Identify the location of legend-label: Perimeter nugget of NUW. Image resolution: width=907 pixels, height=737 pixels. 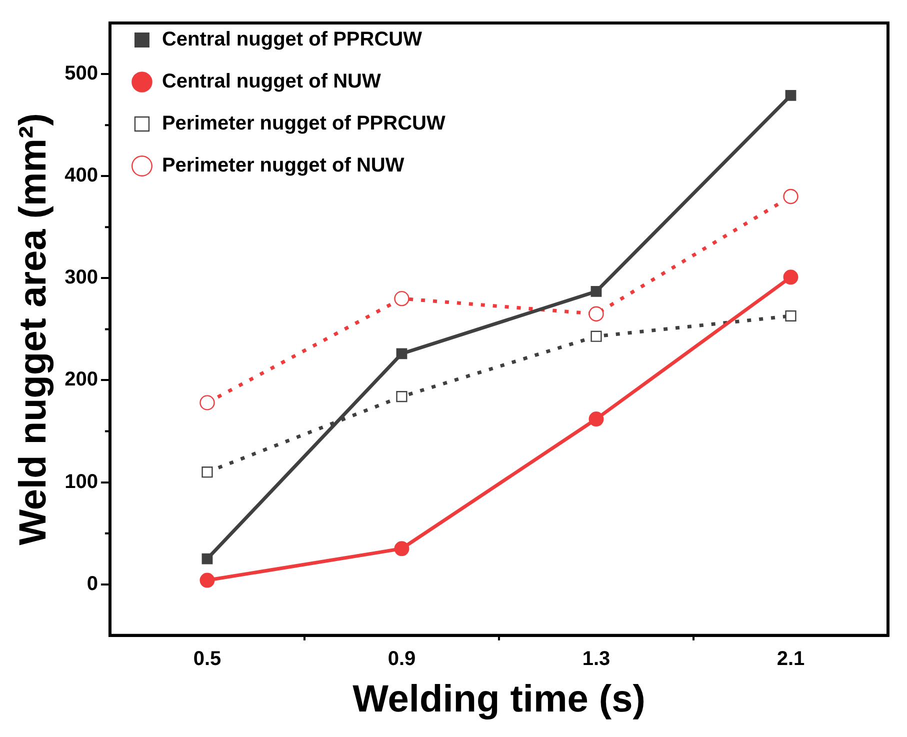
(283, 165).